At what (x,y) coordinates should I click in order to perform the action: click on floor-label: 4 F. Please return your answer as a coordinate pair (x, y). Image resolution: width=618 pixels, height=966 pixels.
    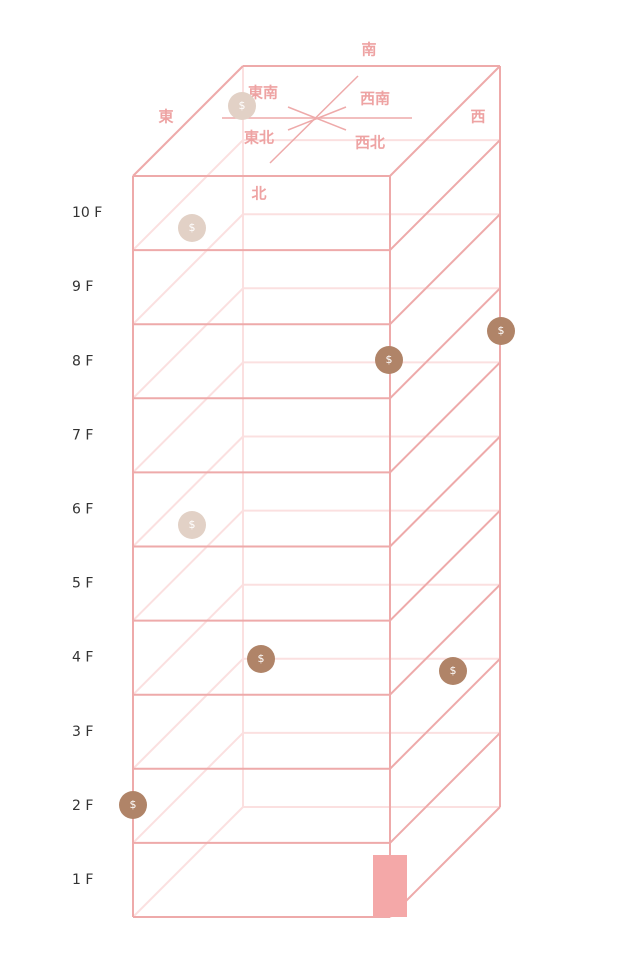
    Looking at the image, I should click on (82, 658).